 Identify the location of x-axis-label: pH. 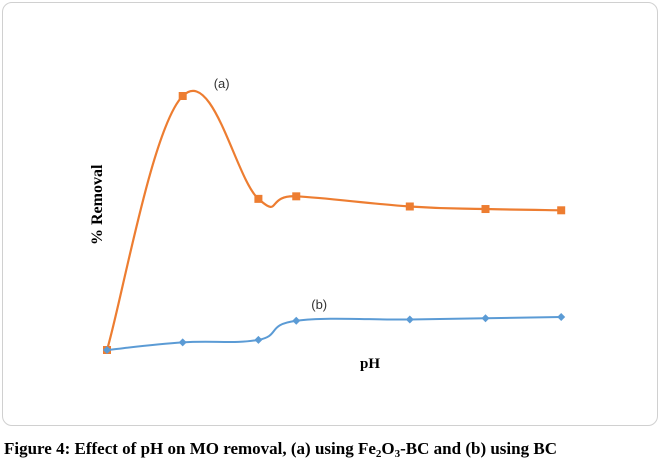
(370, 364).